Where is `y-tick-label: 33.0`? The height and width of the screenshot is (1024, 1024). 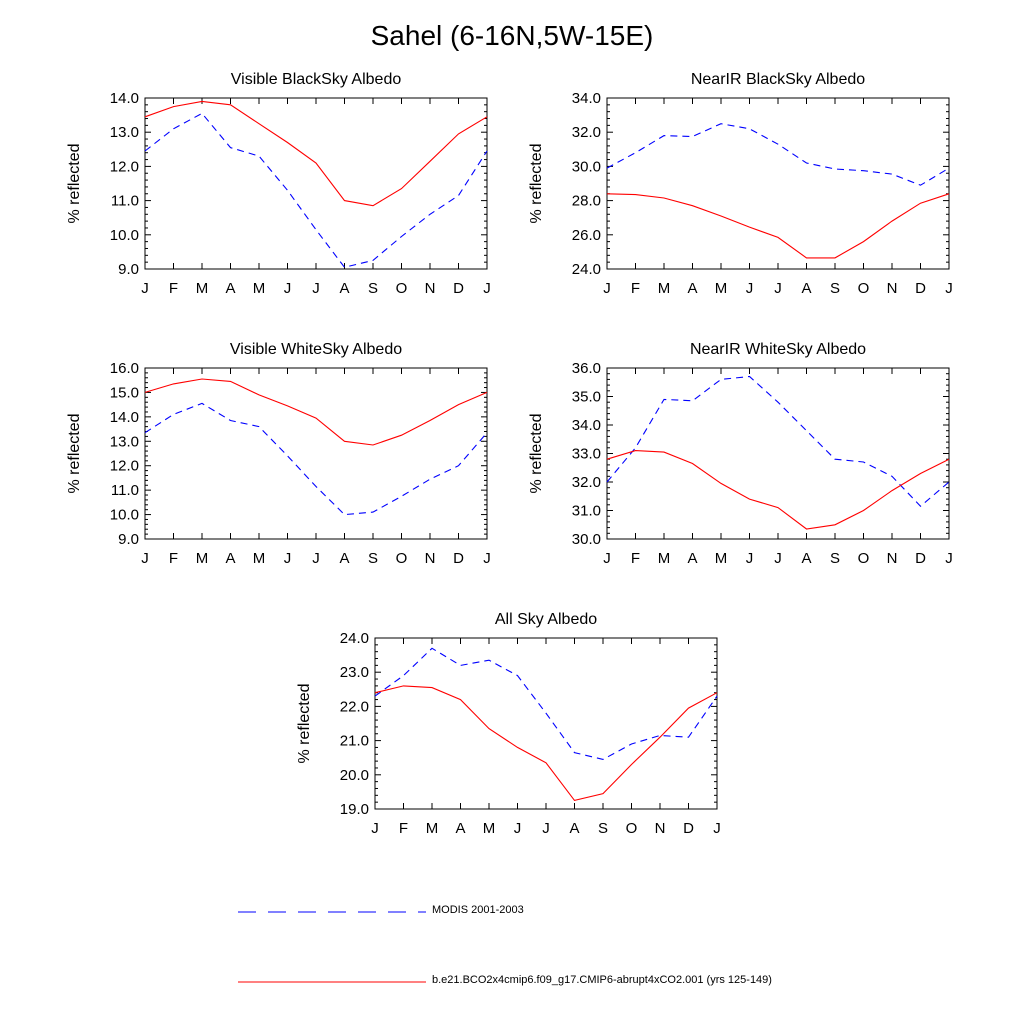
y-tick-label: 33.0 is located at coordinates (586, 454).